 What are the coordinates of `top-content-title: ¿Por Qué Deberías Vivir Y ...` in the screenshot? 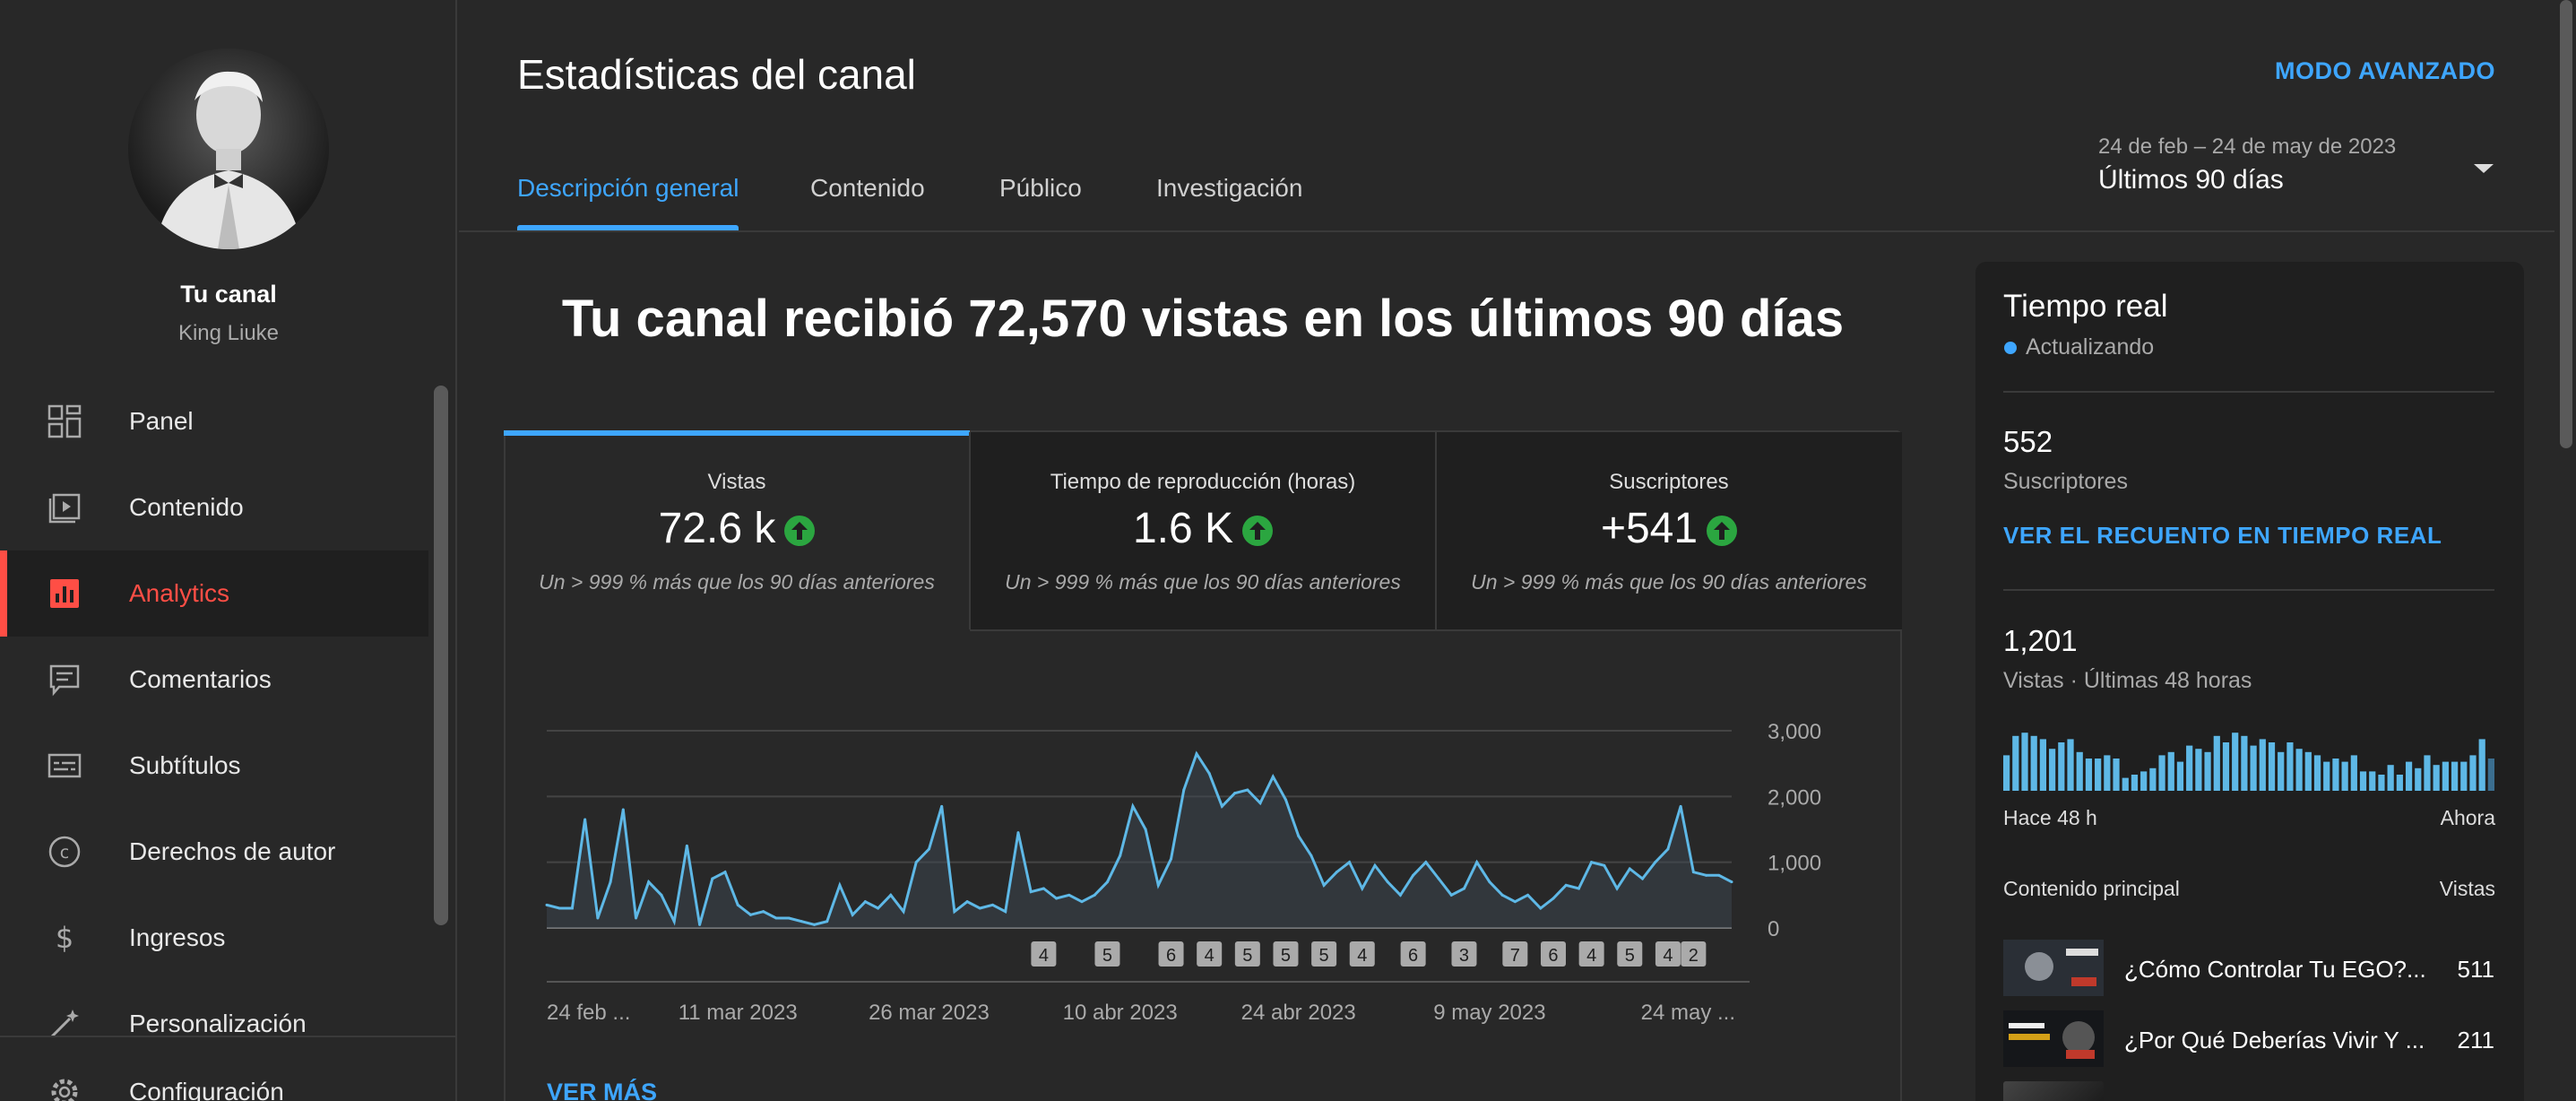 It's located at (2274, 1040).